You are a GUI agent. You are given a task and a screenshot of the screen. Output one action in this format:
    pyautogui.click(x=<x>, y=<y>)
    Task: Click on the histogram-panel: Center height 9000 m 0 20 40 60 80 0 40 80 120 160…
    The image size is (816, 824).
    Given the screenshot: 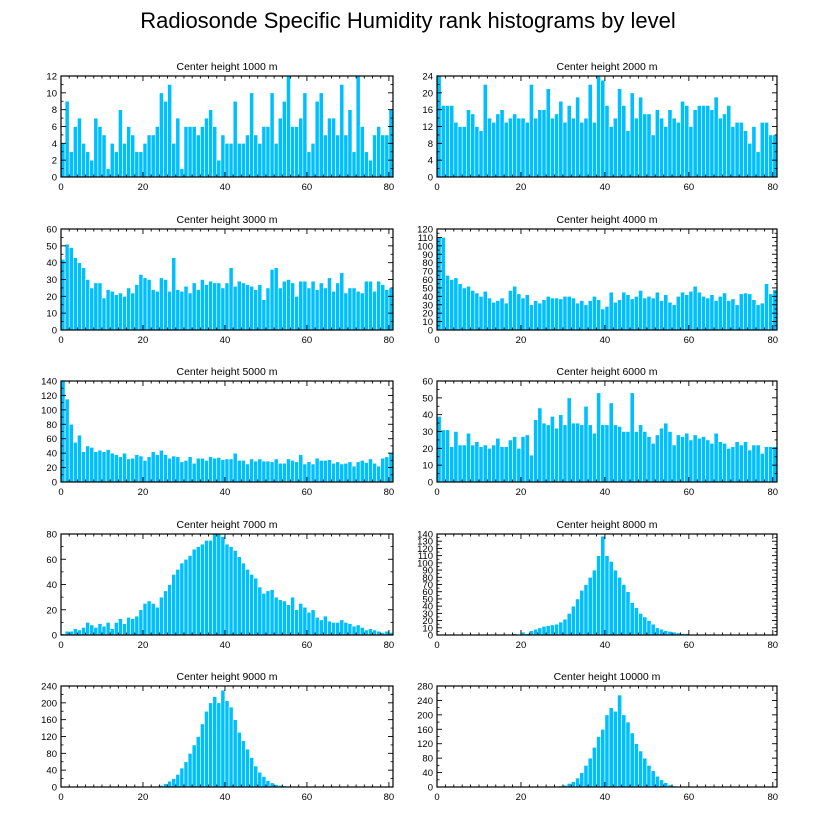 What is the action you would take?
    pyautogui.click(x=217, y=737)
    